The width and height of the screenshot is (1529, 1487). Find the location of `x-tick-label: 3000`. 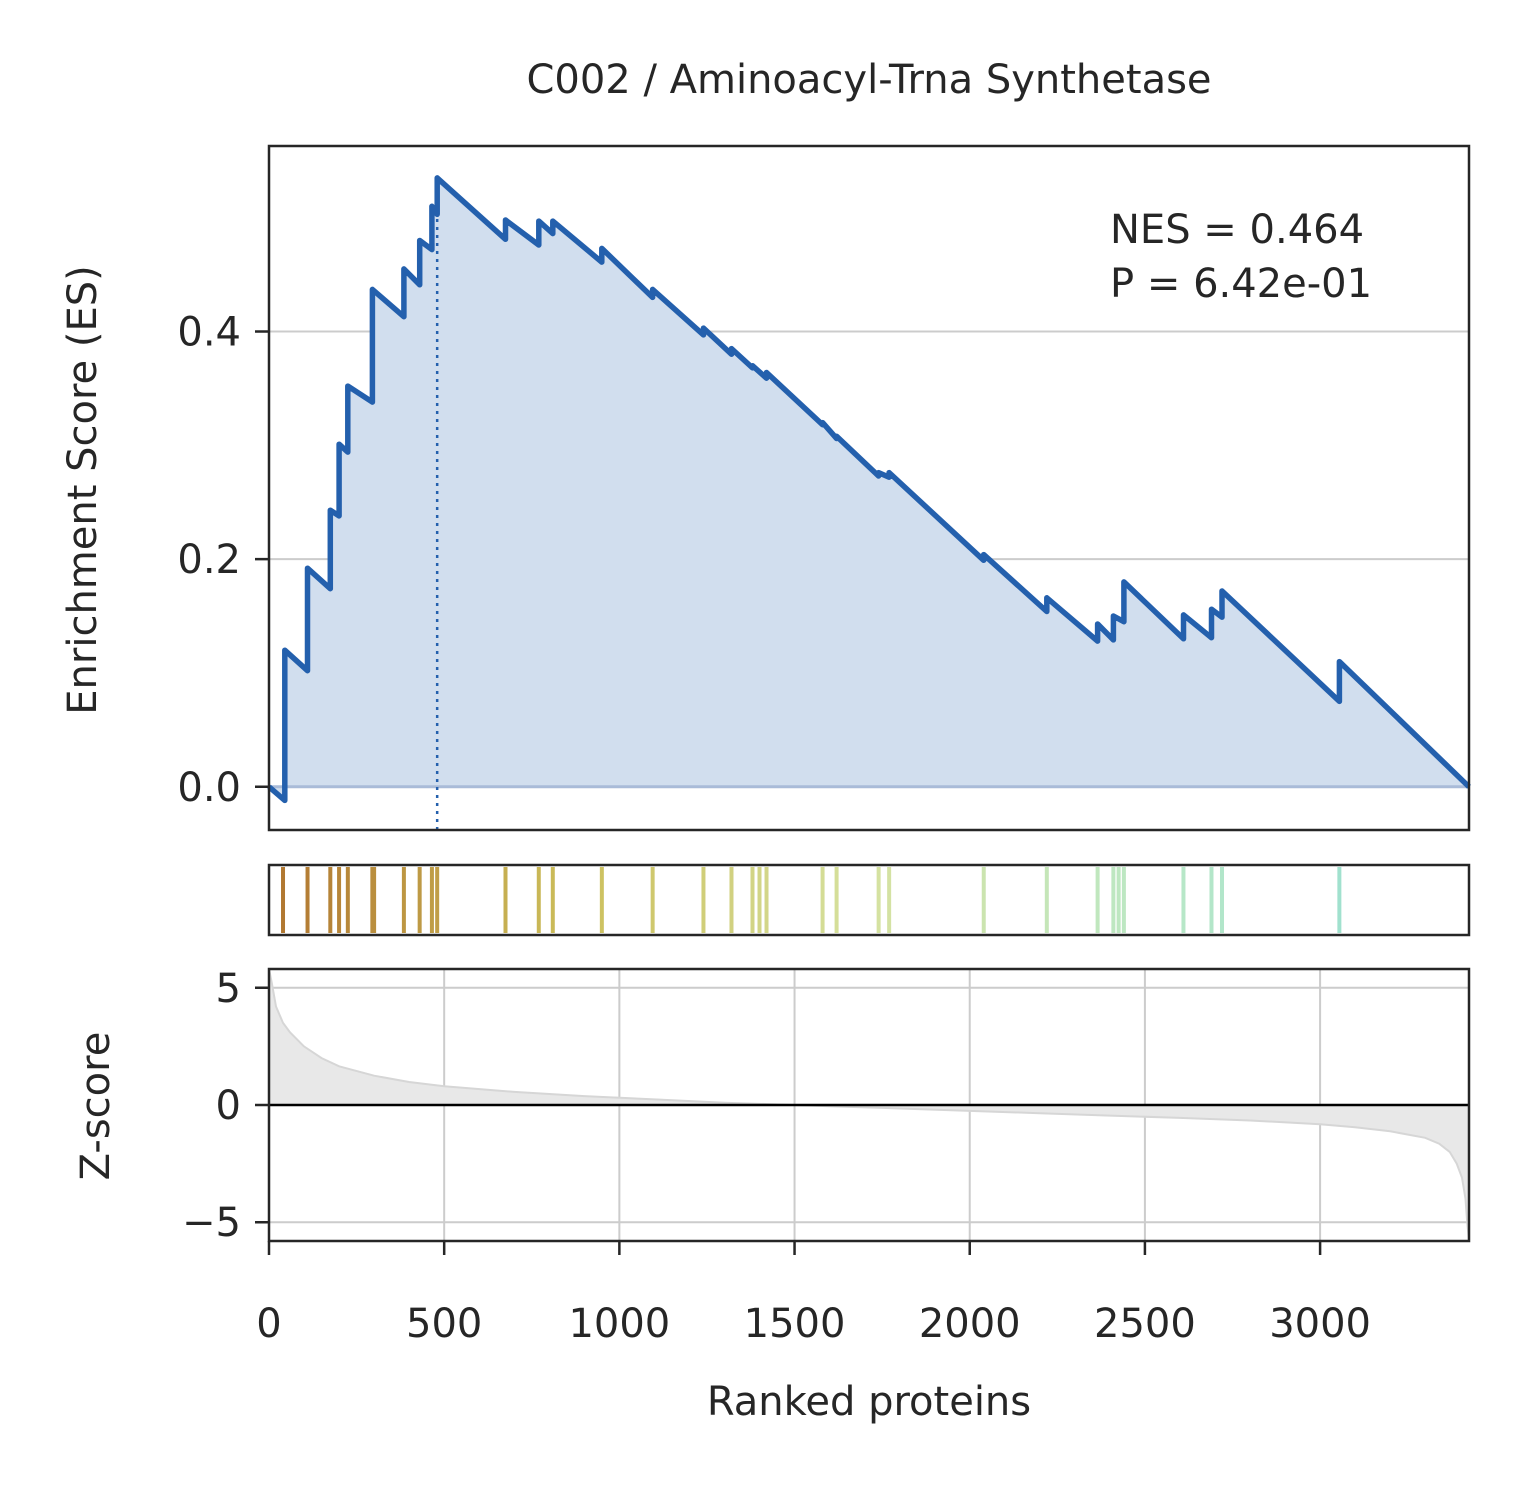

x-tick-label: 3000 is located at coordinates (1320, 1324).